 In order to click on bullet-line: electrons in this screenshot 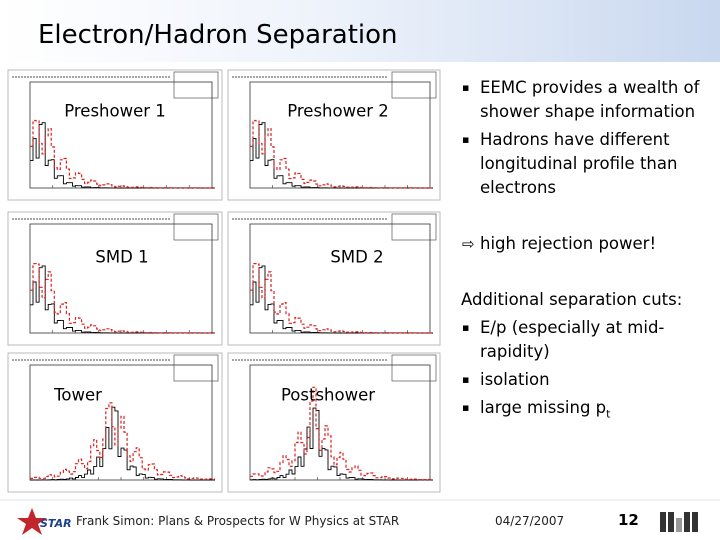, I will do `click(518, 187)`.